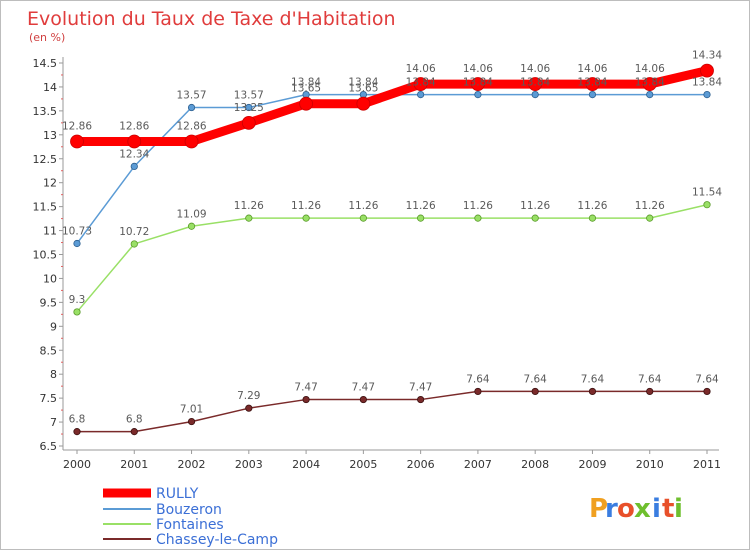 This screenshot has height=550, width=750. Describe the element at coordinates (707, 56) in the screenshot. I see `data-label: 14.34` at that location.